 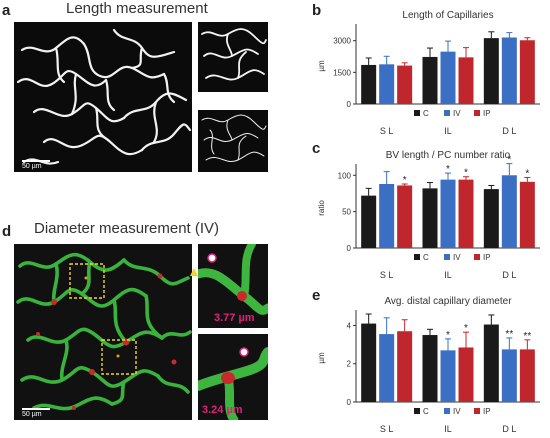 I want to click on panel-d-title: Diameter measurement (IV), so click(x=127, y=228).